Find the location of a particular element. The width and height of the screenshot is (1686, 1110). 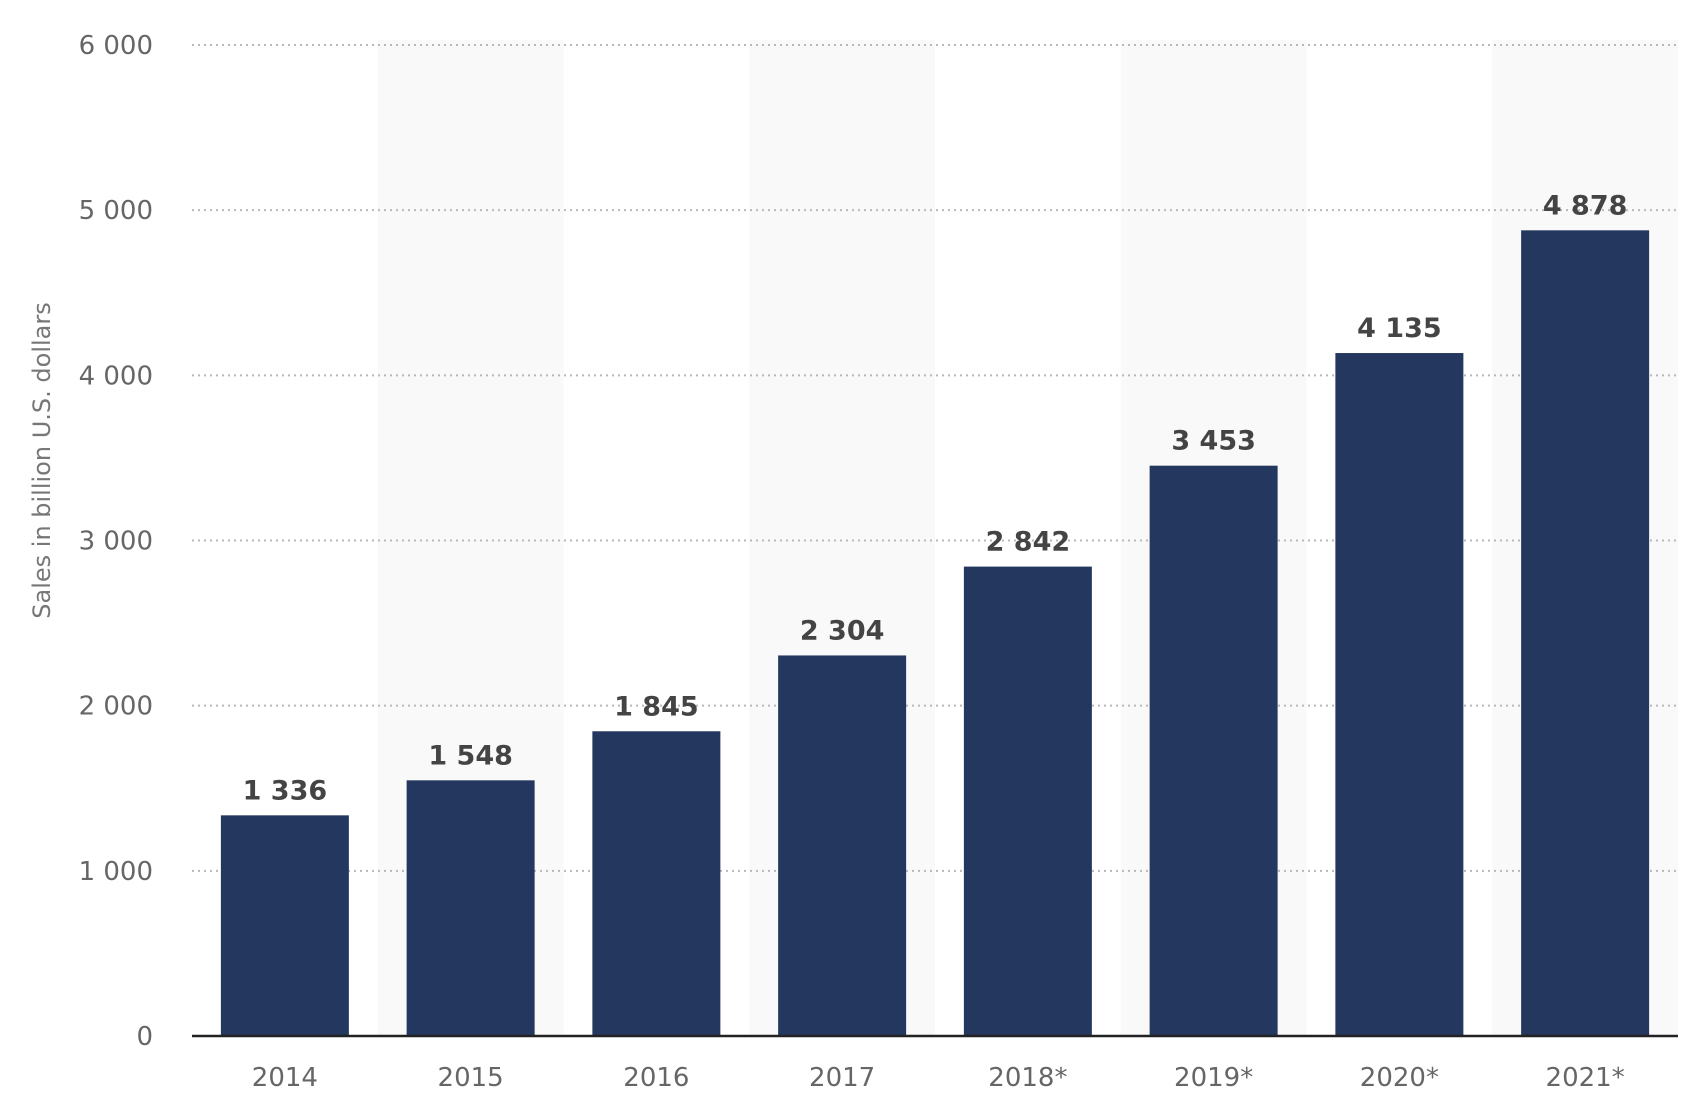

bar-2021 is located at coordinates (1585, 633).